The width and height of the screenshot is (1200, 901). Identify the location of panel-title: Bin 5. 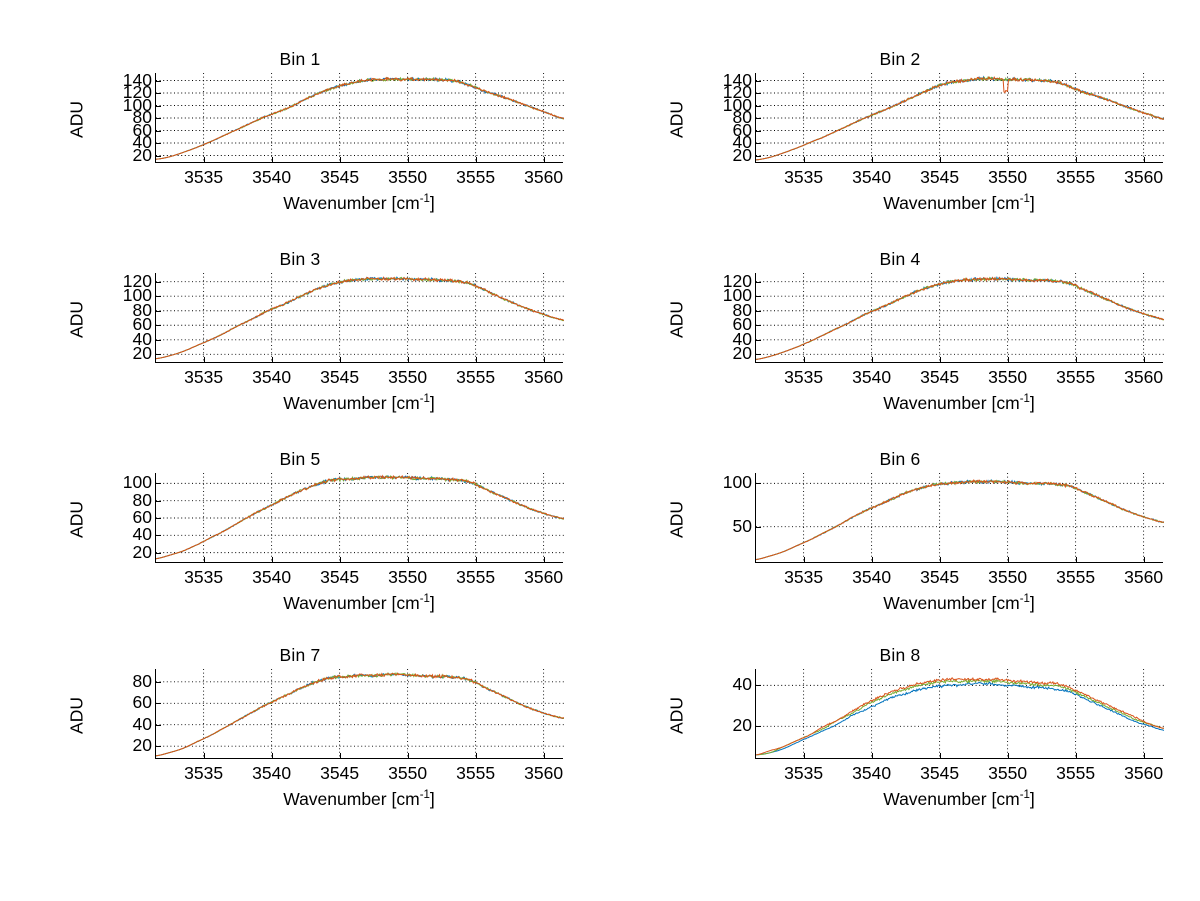
(300, 459).